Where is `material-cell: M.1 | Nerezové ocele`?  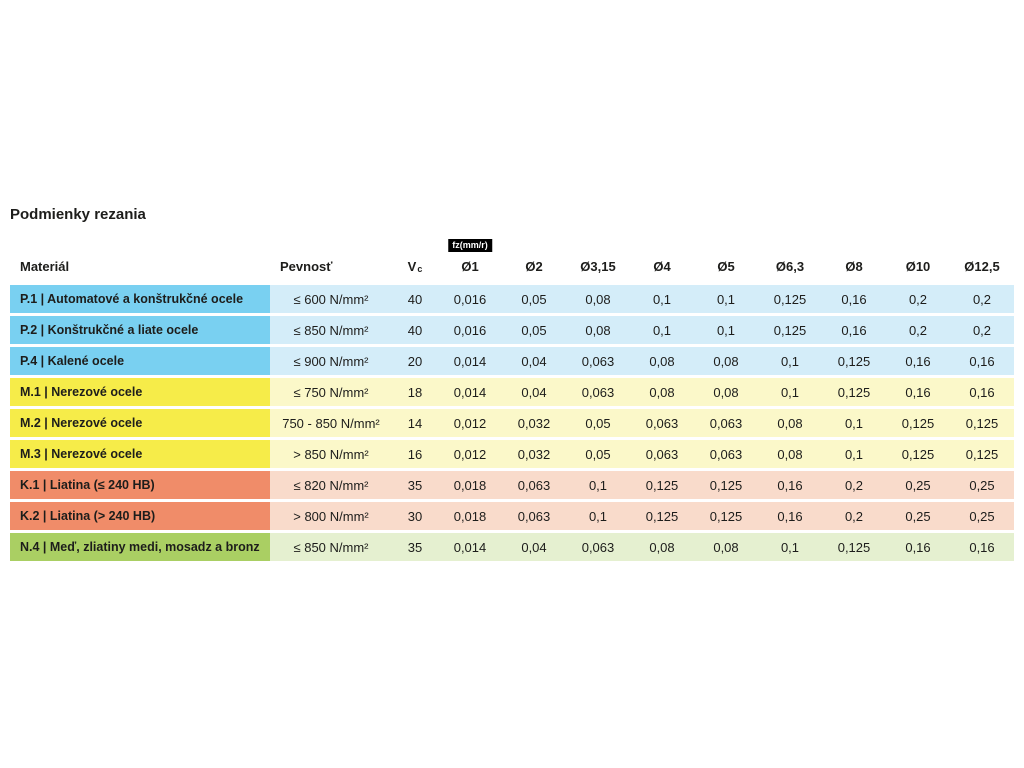
material-cell: M.1 | Nerezové ocele is located at coordinates (140, 392).